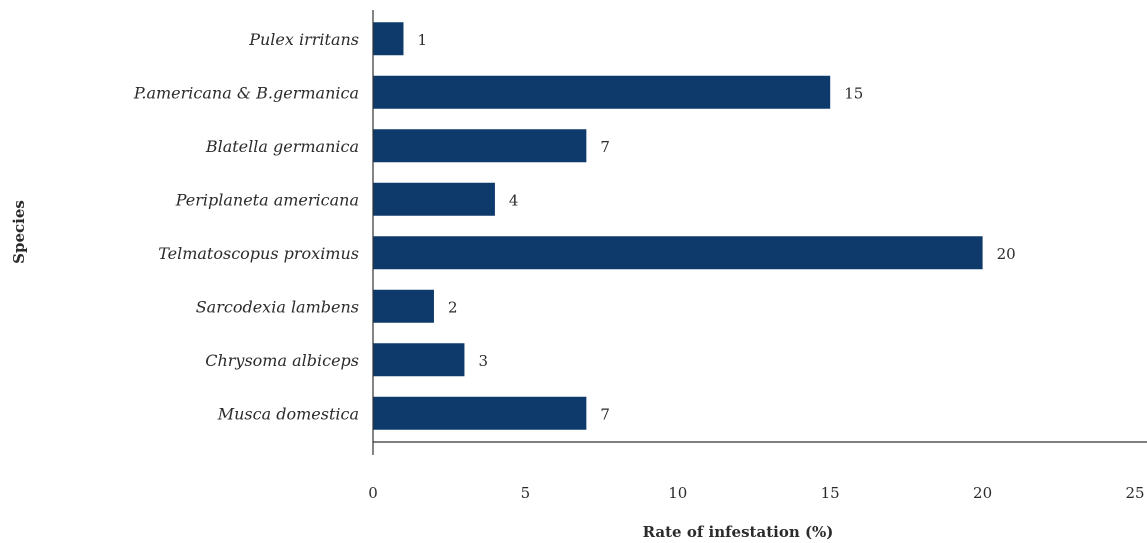 The height and width of the screenshot is (543, 1147). I want to click on category-label-chrysoma-albiceps: Chrysoma albiceps, so click(282, 360).